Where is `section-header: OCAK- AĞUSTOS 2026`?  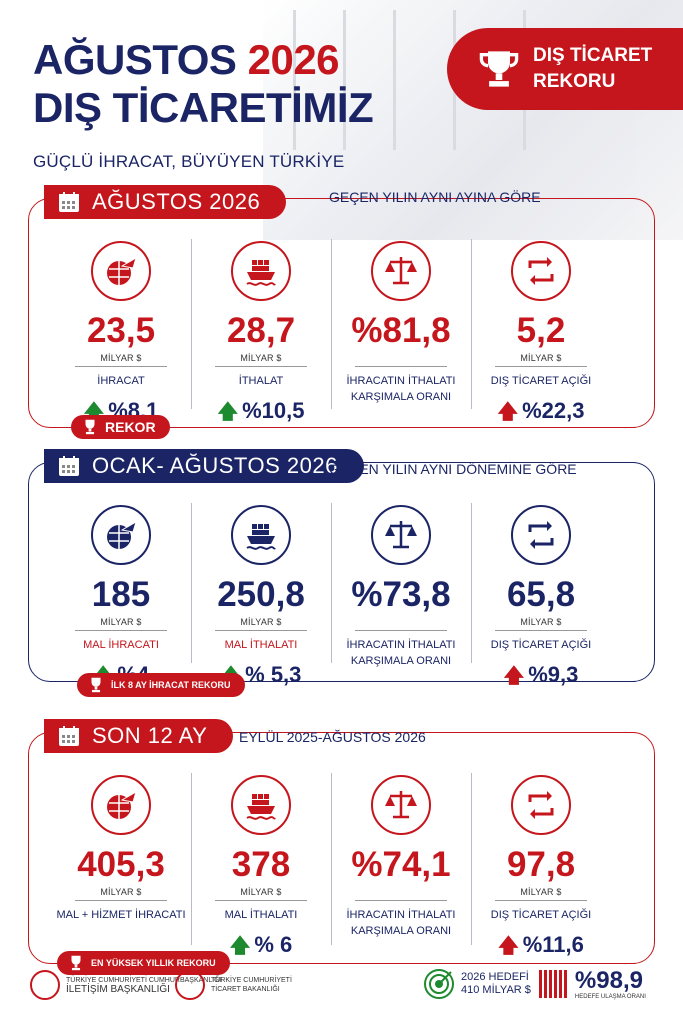 section-header: OCAK- AĞUSTOS 2026 is located at coordinates (204, 466).